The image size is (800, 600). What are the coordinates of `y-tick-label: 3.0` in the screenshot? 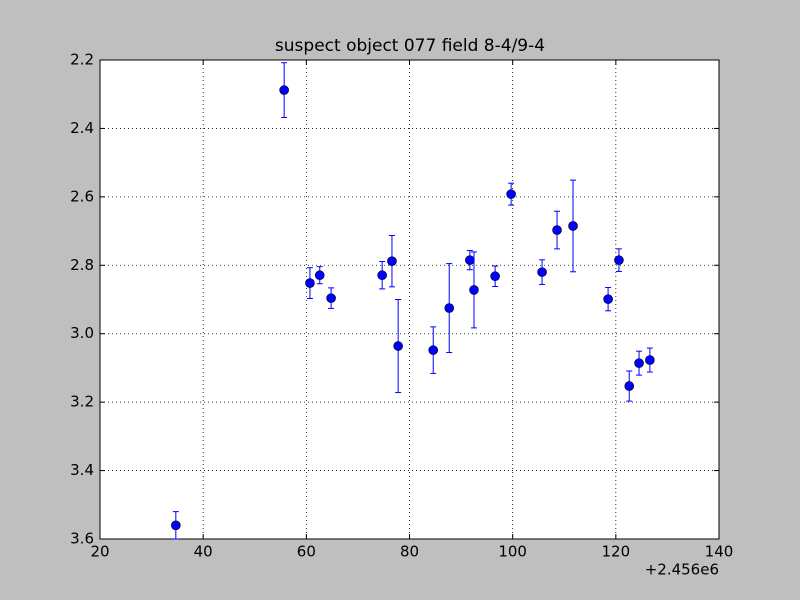 It's located at (82, 333).